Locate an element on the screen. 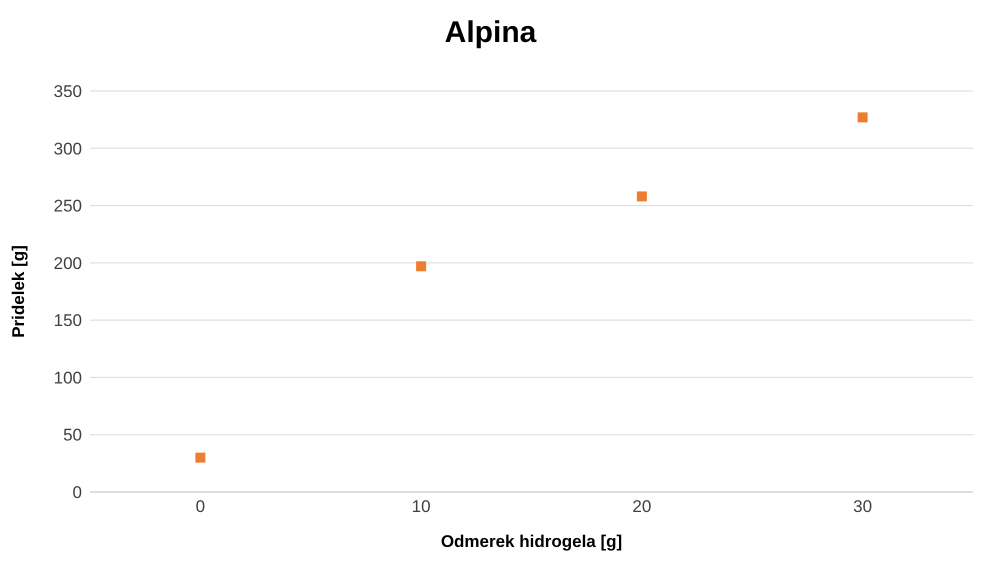 This screenshot has height=570, width=981. x-tick-label: 10 is located at coordinates (421, 506).